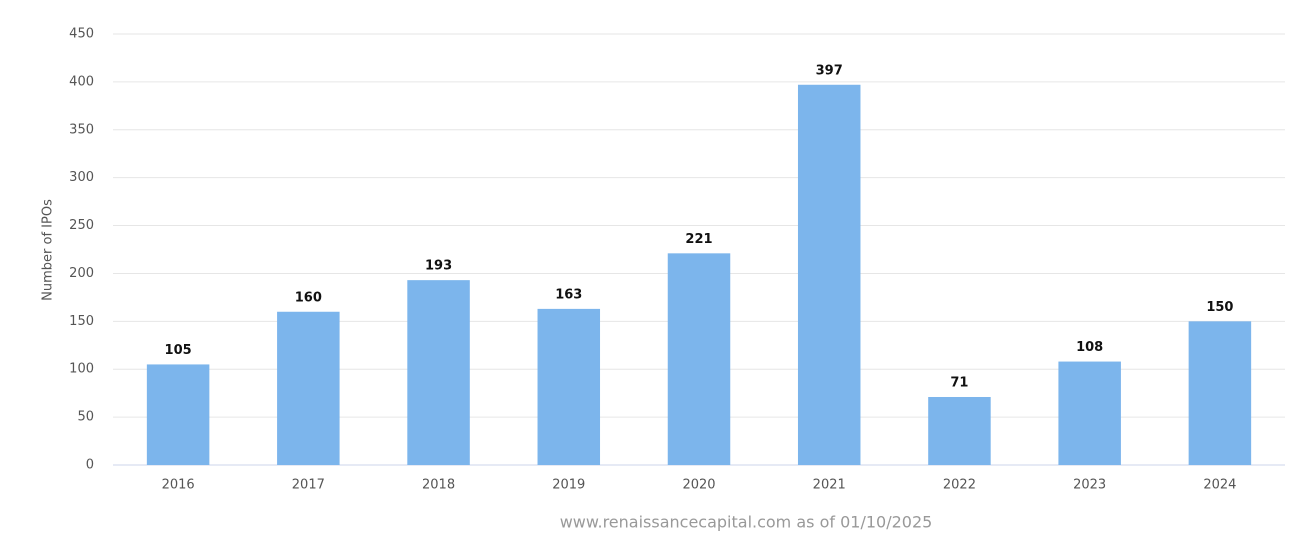 The height and width of the screenshot is (547, 1312). What do you see at coordinates (1219, 485) in the screenshot?
I see `x-tick-label: 2024` at bounding box center [1219, 485].